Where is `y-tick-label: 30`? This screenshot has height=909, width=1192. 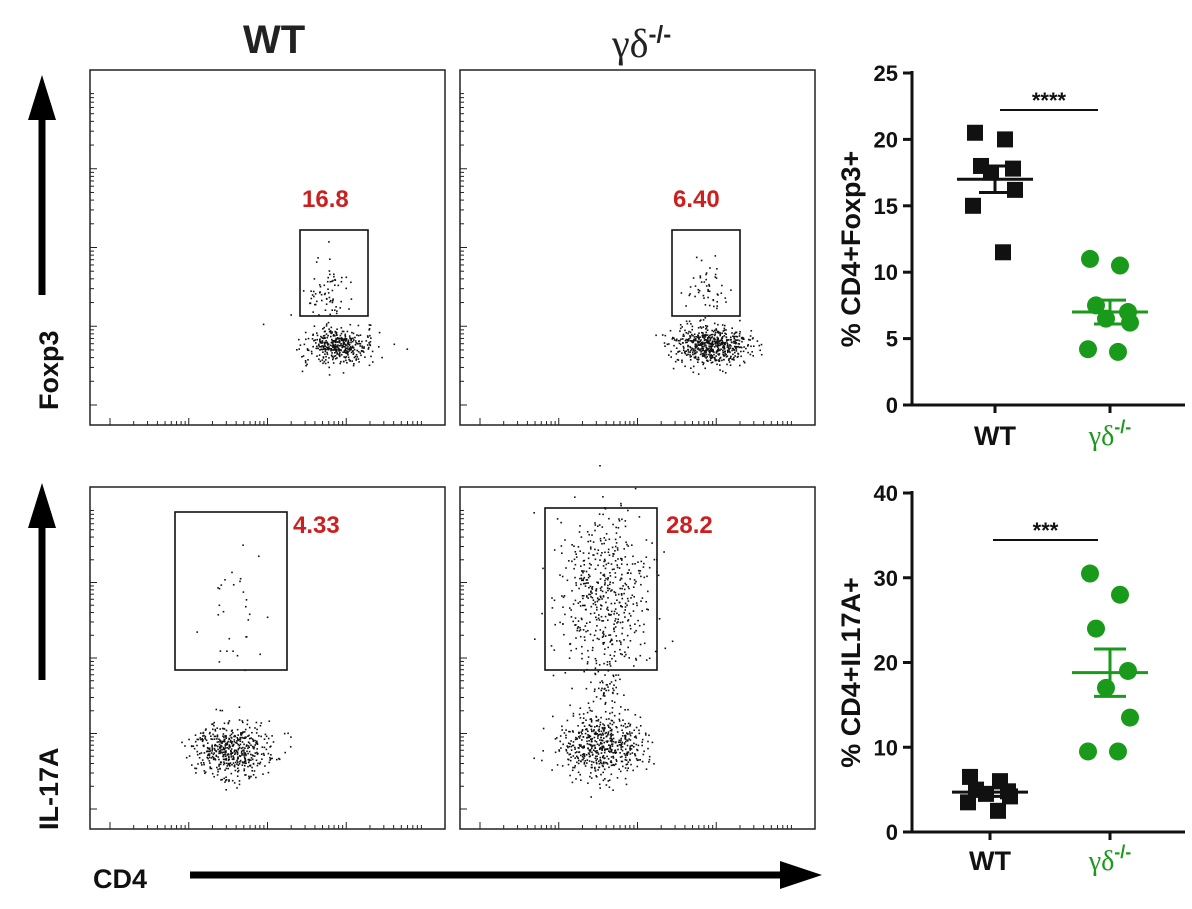 y-tick-label: 30 is located at coordinates (886, 578).